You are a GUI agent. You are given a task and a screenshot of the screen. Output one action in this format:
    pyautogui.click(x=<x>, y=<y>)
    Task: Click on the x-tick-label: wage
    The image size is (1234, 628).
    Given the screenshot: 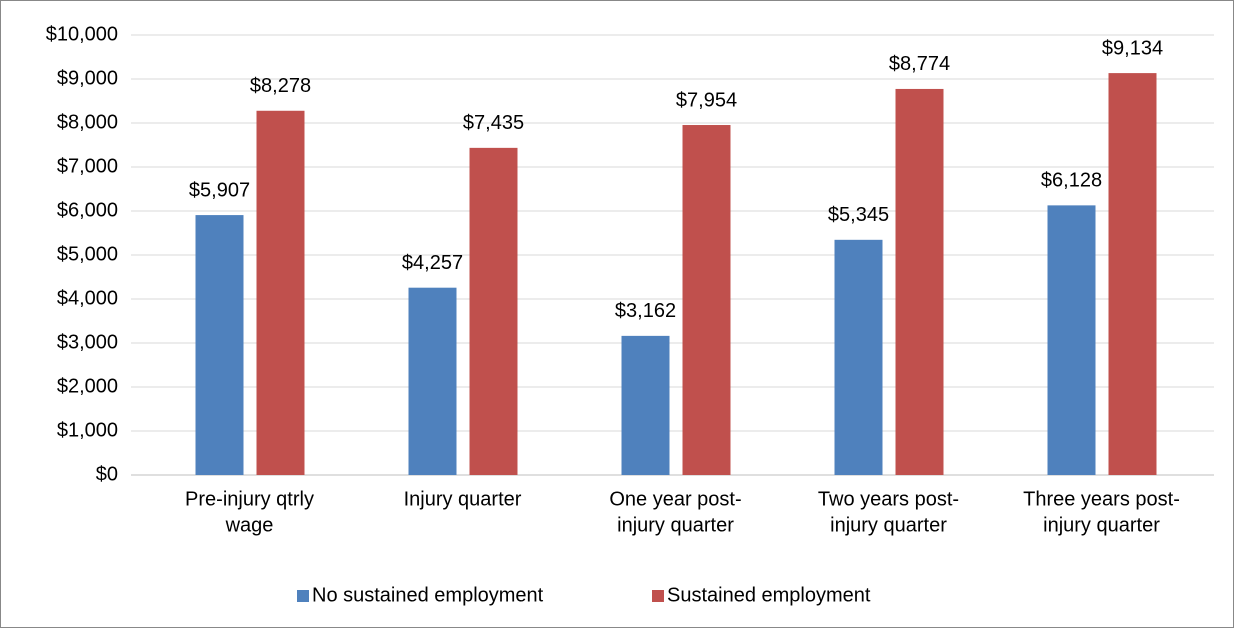 What is the action you would take?
    pyautogui.click(x=249, y=525)
    